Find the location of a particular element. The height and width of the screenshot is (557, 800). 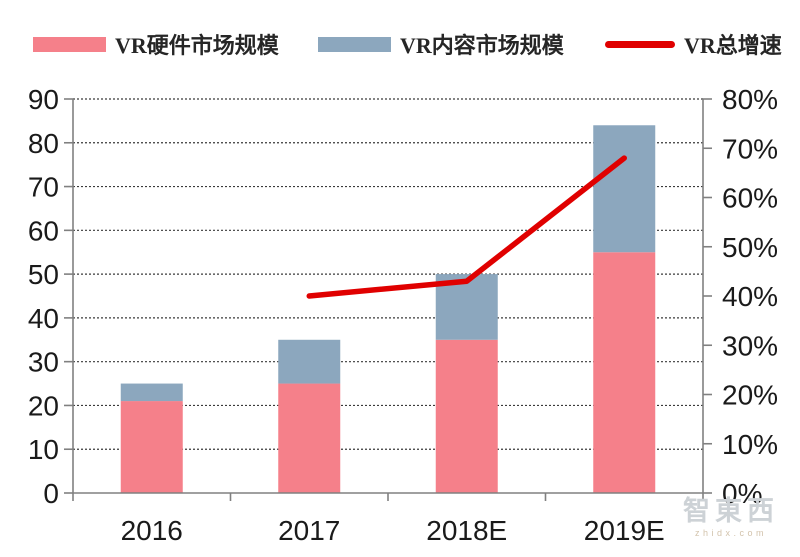

legend: VR硬件市场规模 VR内容市场规模 VR总增速 is located at coordinates (400, 35).